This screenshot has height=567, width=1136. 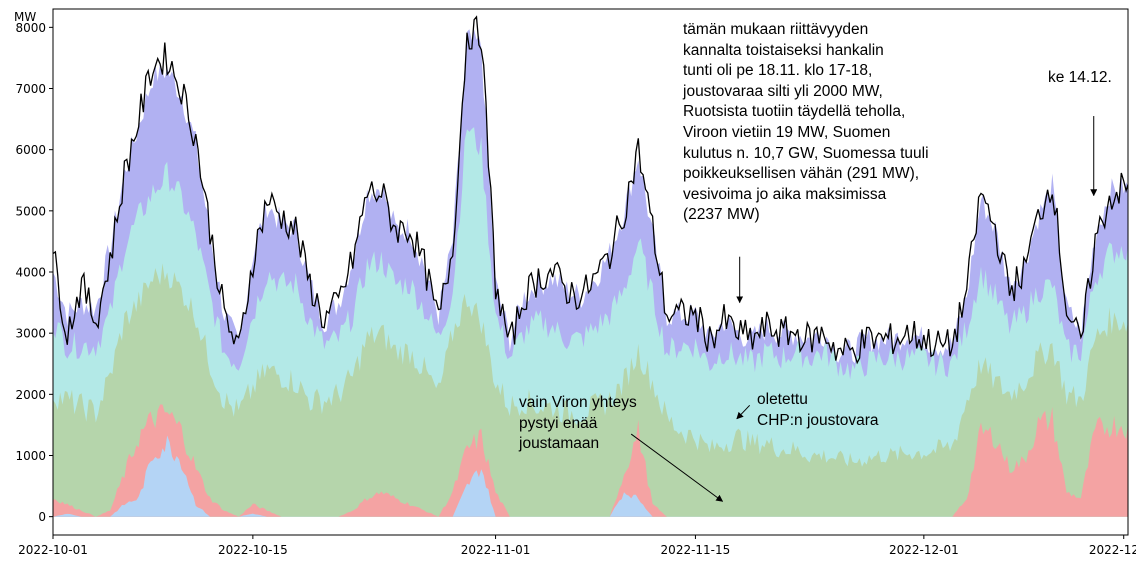 What do you see at coordinates (818, 420) in the screenshot?
I see `note-line: CHP:n joustovara` at bounding box center [818, 420].